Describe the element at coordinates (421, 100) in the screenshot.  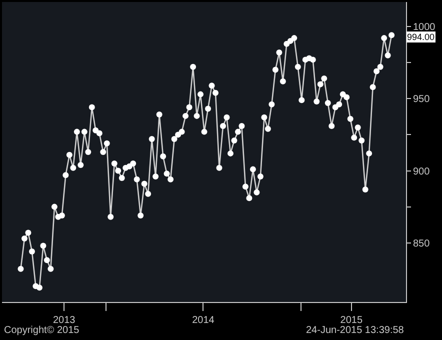
I see `y-tick-label: 950` at that location.